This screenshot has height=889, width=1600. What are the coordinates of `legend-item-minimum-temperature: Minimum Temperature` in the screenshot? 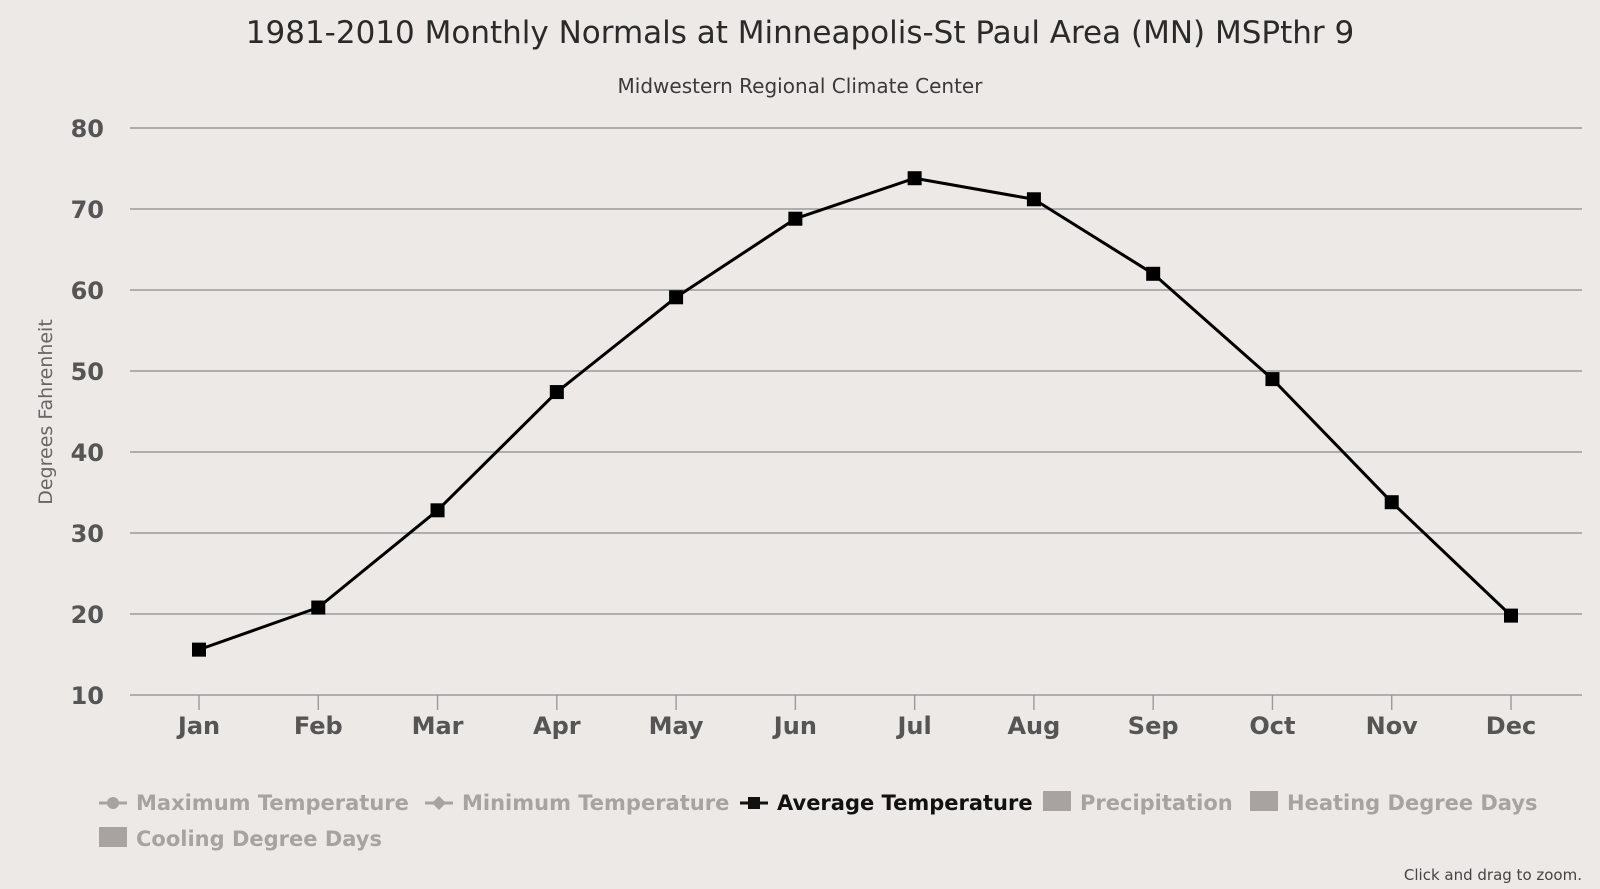 It's located at (577, 803).